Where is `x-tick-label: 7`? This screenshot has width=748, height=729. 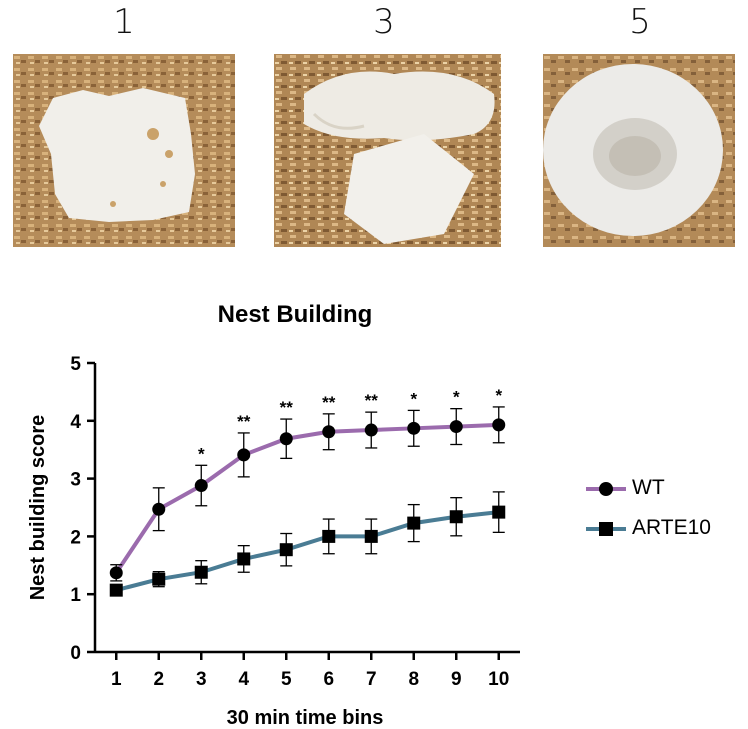
x-tick-label: 7 is located at coordinates (371, 679).